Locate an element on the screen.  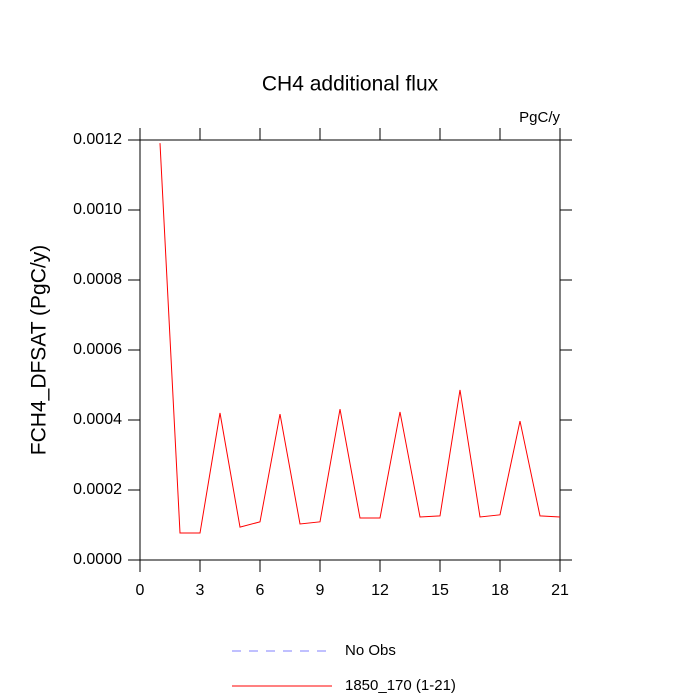
y-tick-label: 0.0006 is located at coordinates (97, 349).